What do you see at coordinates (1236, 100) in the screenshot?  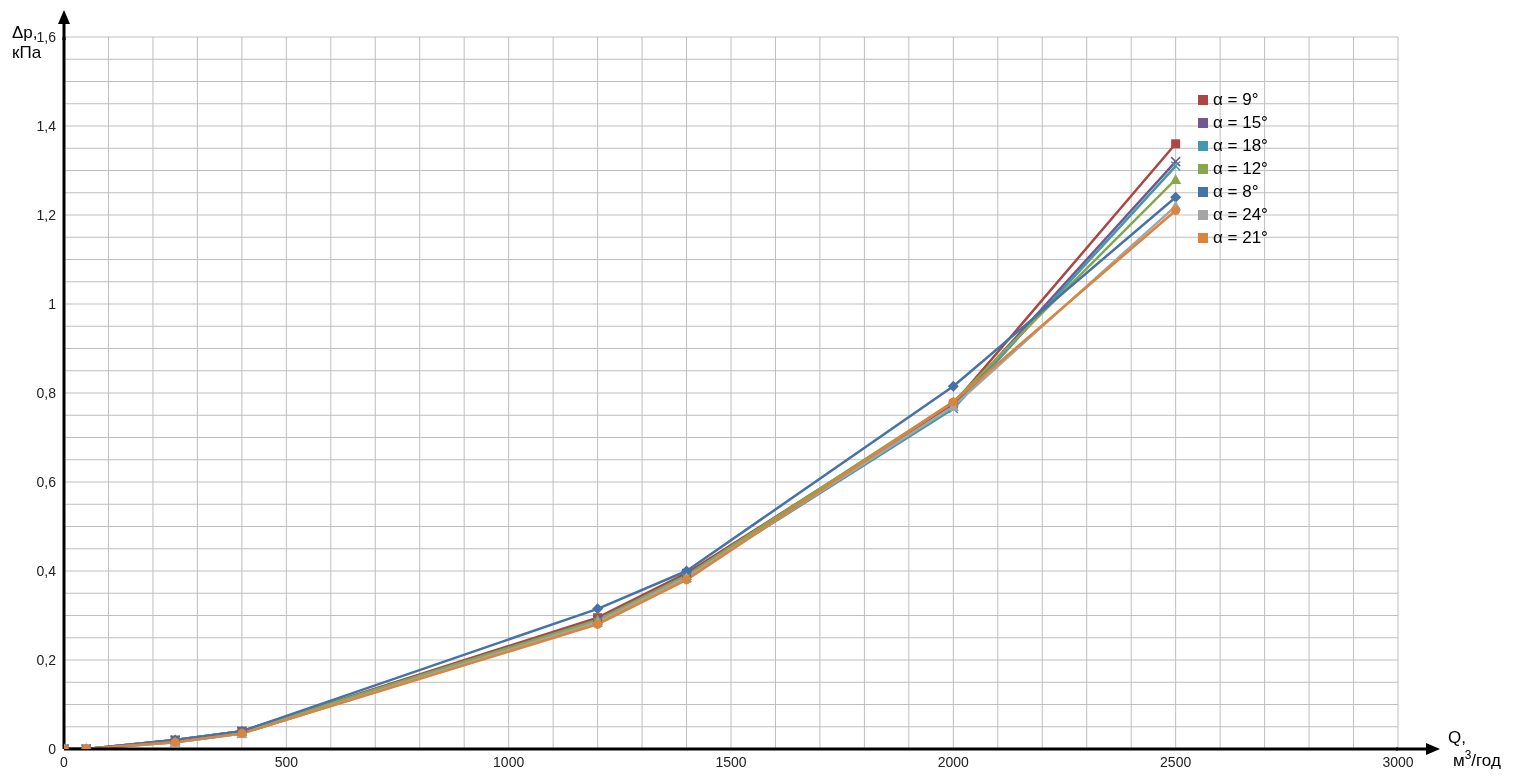 I see `legend-label: α = 9°` at bounding box center [1236, 100].